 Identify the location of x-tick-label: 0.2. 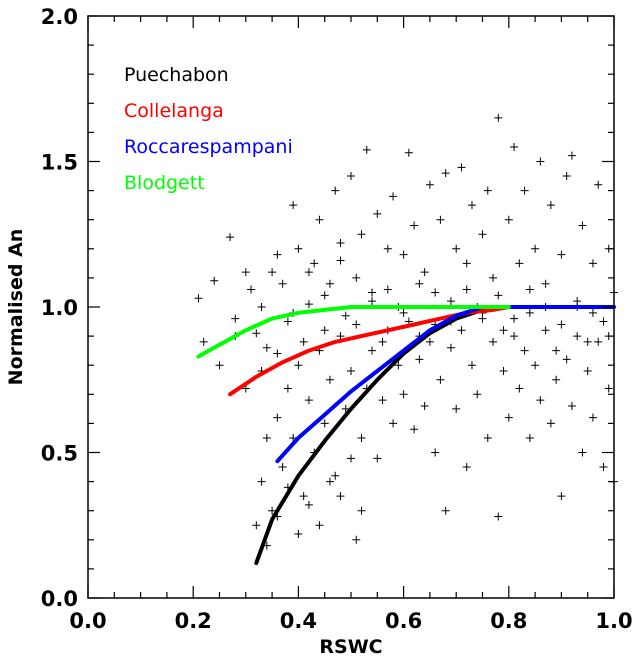
(193, 621).